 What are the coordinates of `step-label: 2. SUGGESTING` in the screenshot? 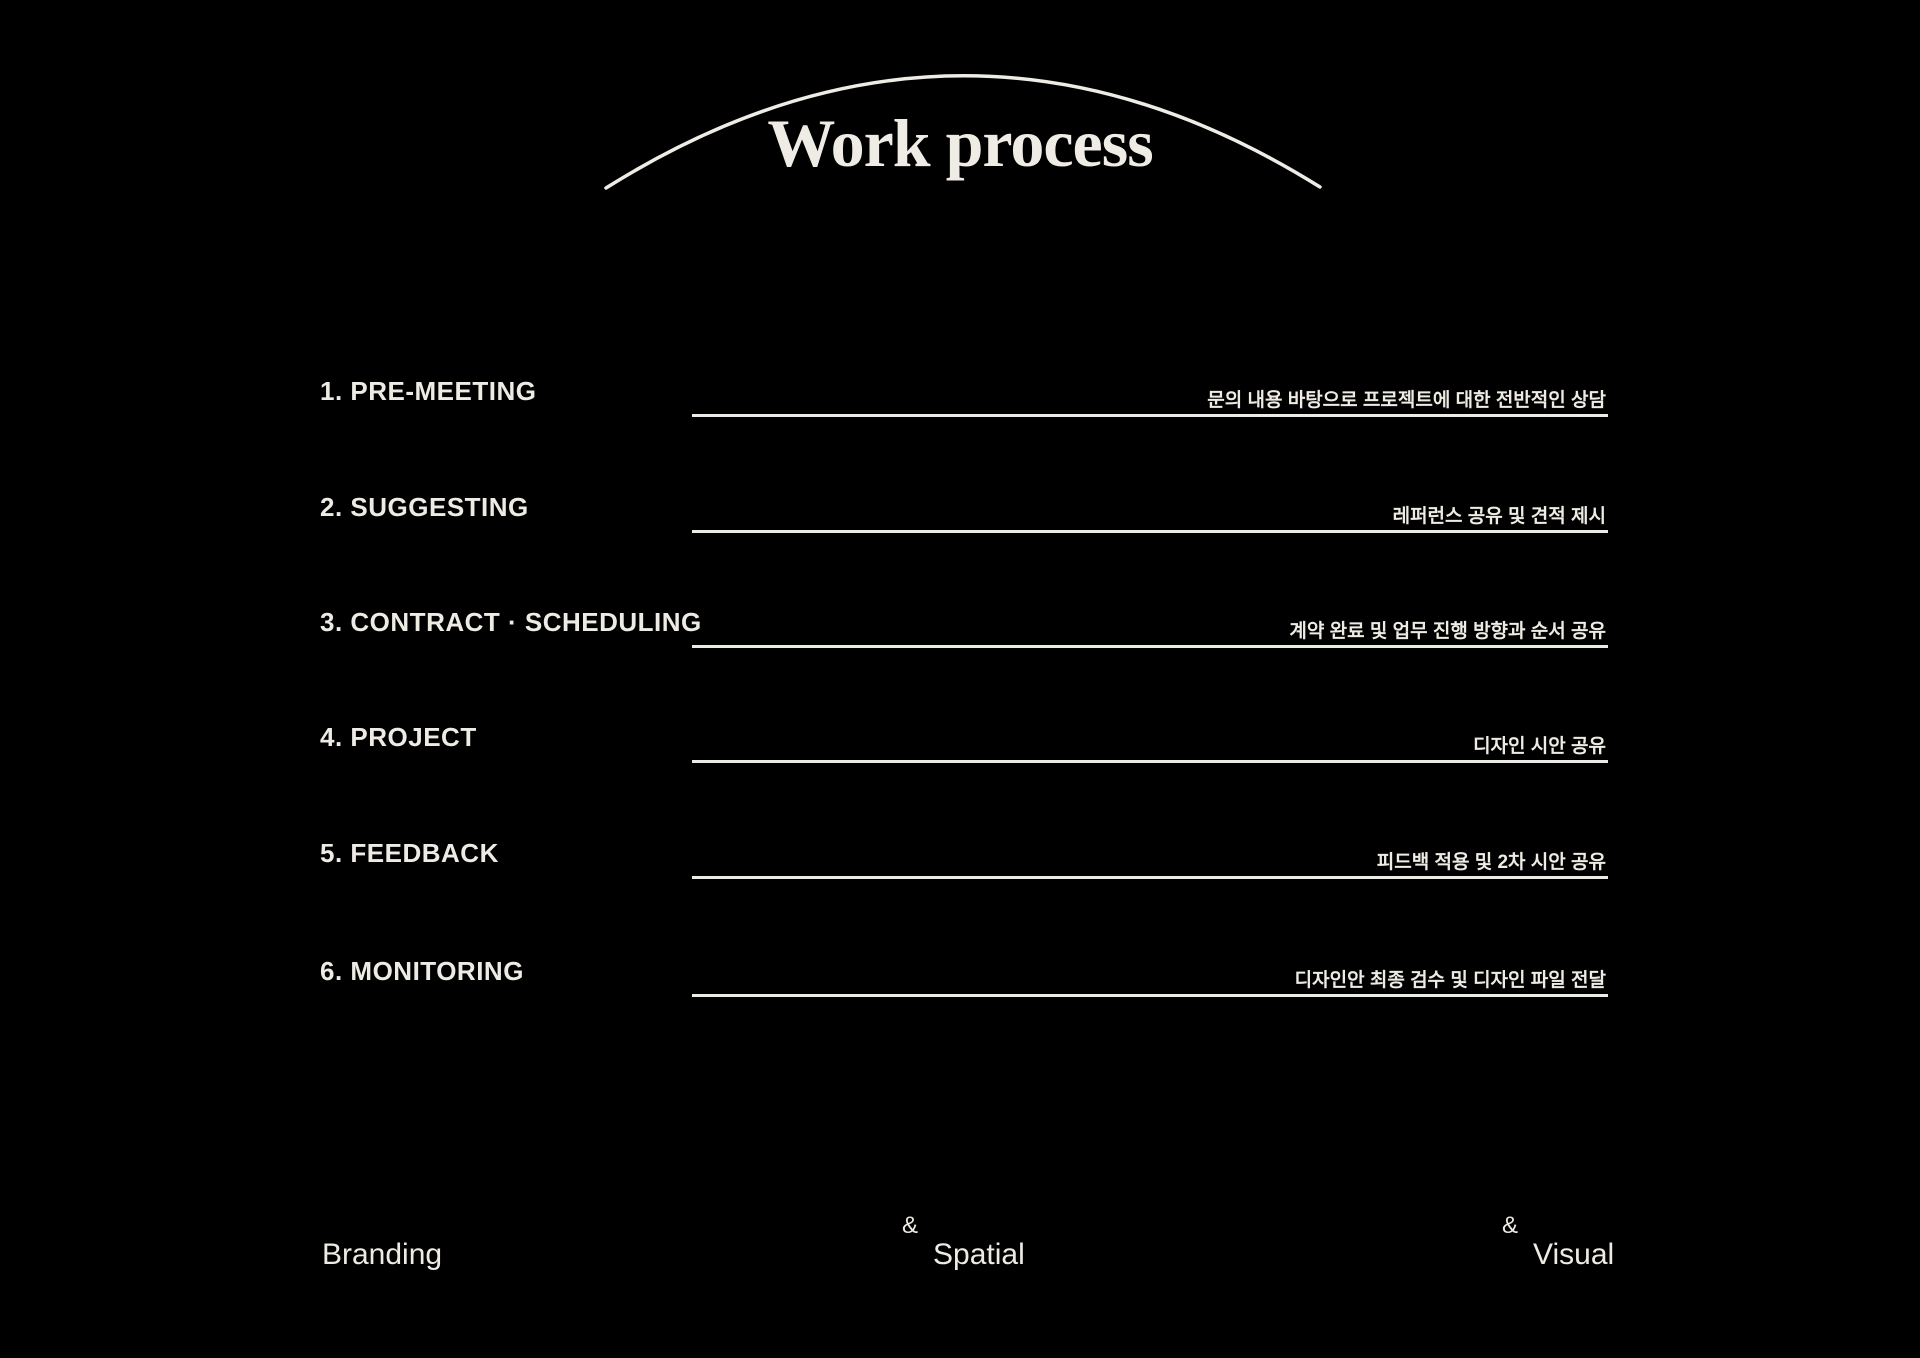 It's located at (424, 507).